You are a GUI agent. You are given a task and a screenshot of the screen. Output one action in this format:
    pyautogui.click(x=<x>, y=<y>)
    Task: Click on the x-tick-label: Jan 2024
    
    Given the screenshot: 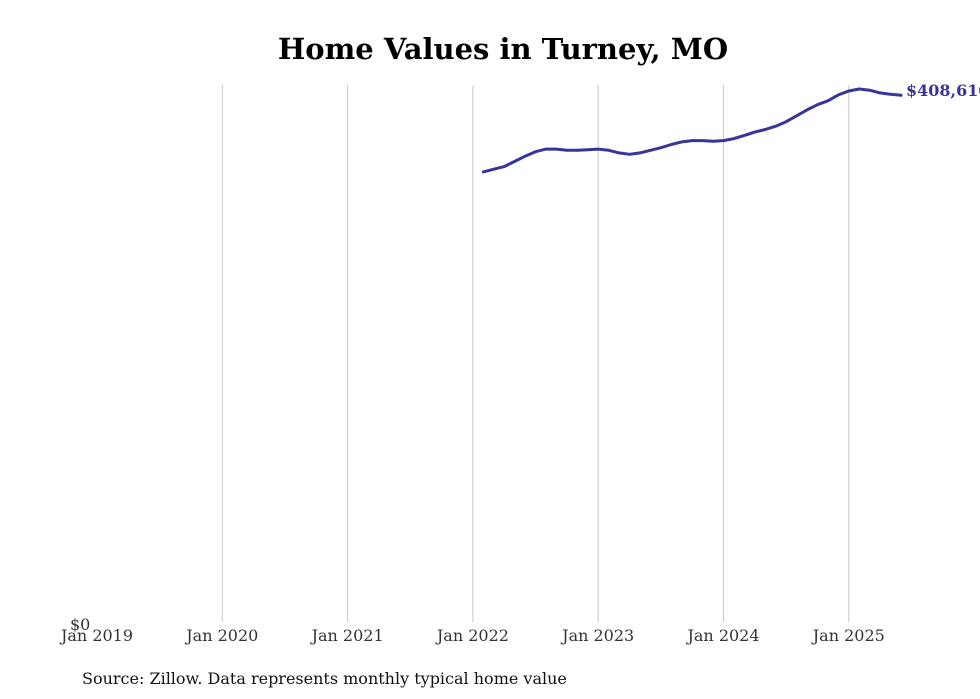 What is the action you would take?
    pyautogui.click(x=722, y=635)
    